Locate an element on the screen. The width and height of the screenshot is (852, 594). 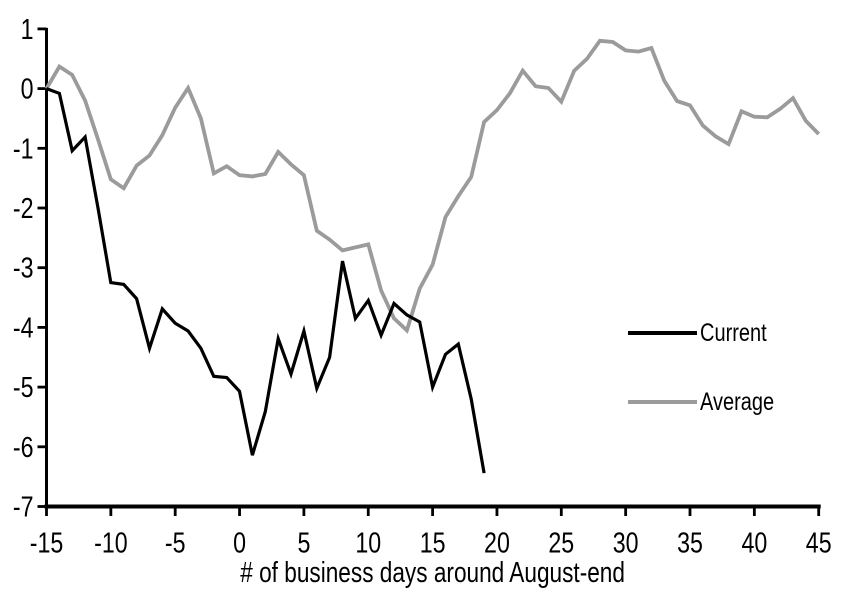
y-tick-label: 1 is located at coordinates (27, 28).